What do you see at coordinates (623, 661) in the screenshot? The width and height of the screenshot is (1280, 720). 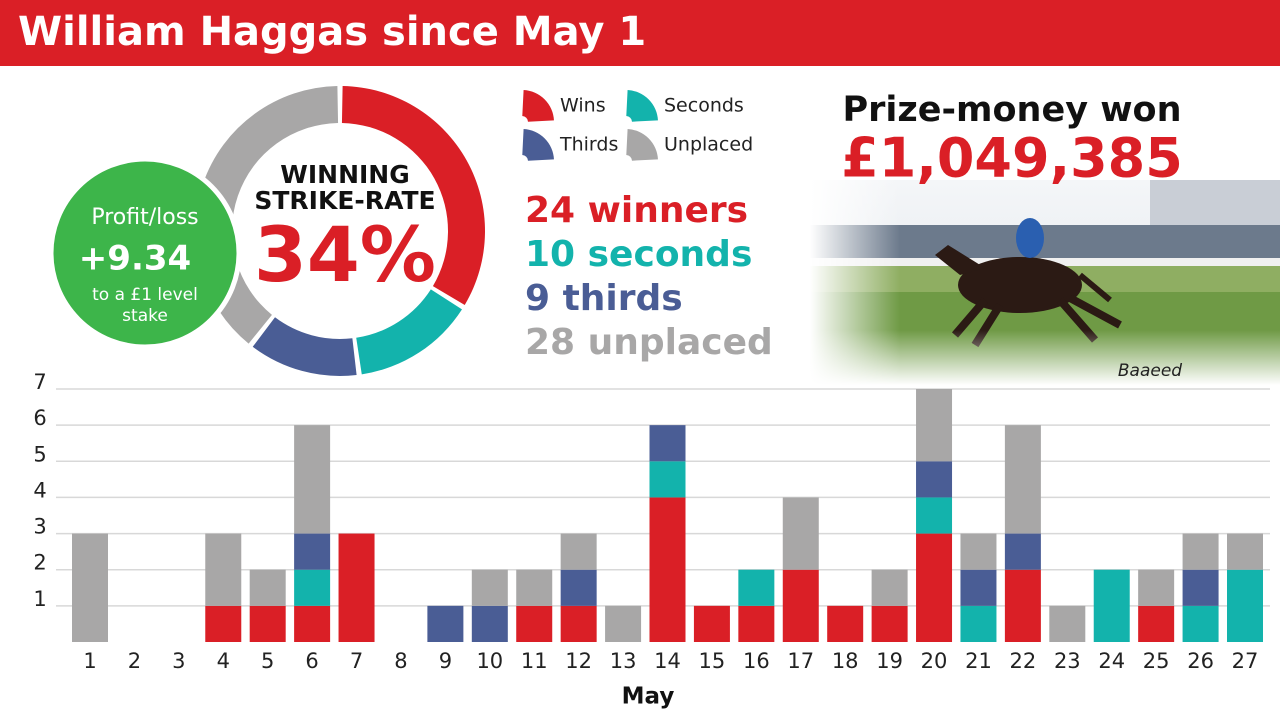 I see `x-tick-label: 13` at bounding box center [623, 661].